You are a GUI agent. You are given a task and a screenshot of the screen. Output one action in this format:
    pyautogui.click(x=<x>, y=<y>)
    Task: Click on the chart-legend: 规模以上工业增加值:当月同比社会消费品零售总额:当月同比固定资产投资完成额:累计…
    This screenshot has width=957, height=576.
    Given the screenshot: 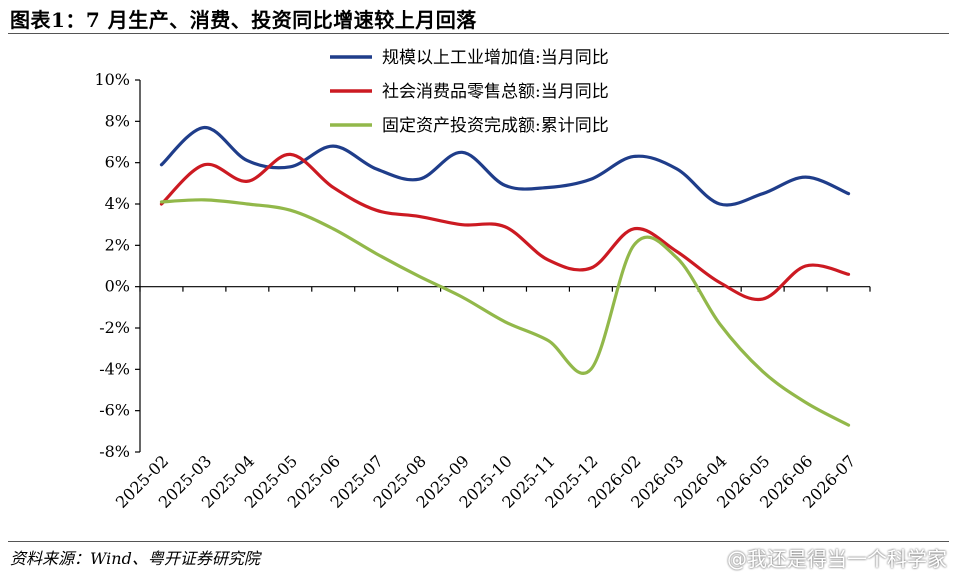 What is the action you would take?
    pyautogui.click(x=469, y=92)
    